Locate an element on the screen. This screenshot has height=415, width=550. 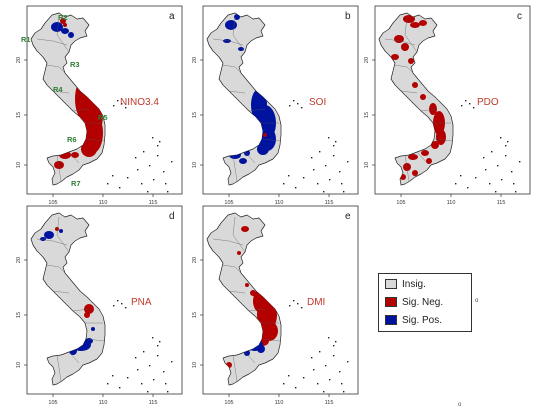
map-panel-c: 105 110 115 10 15 20 c PDO is located at coordinates (447, 105).